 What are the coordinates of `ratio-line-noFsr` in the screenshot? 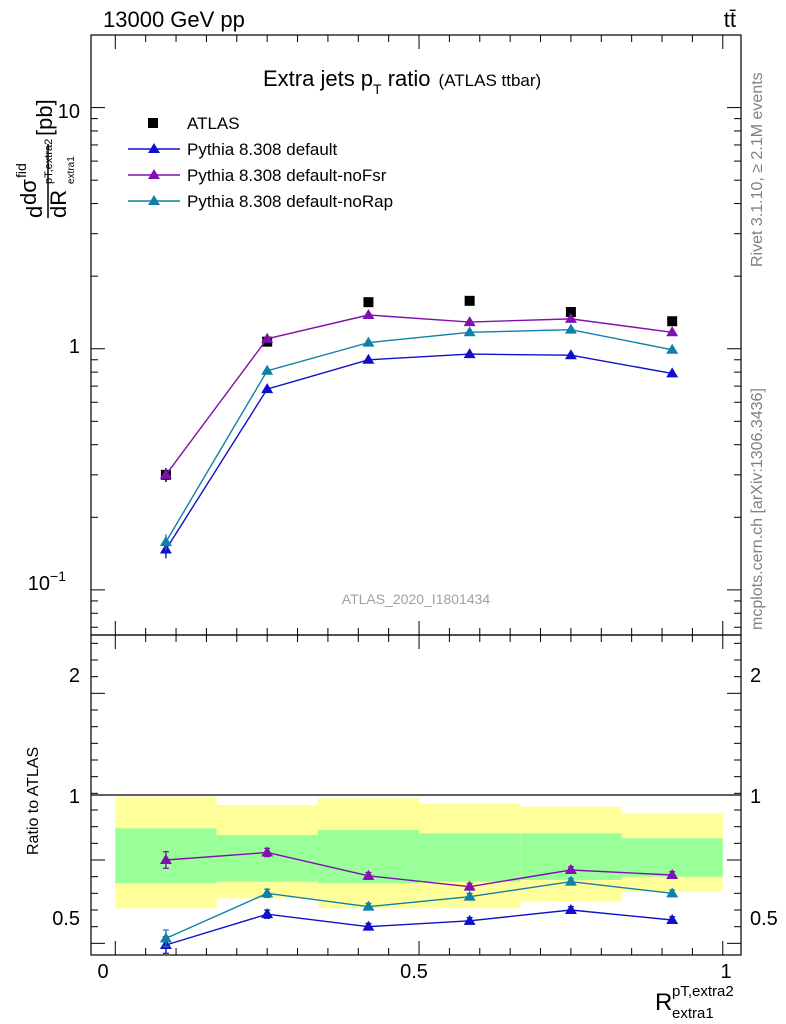 It's located at (419, 869).